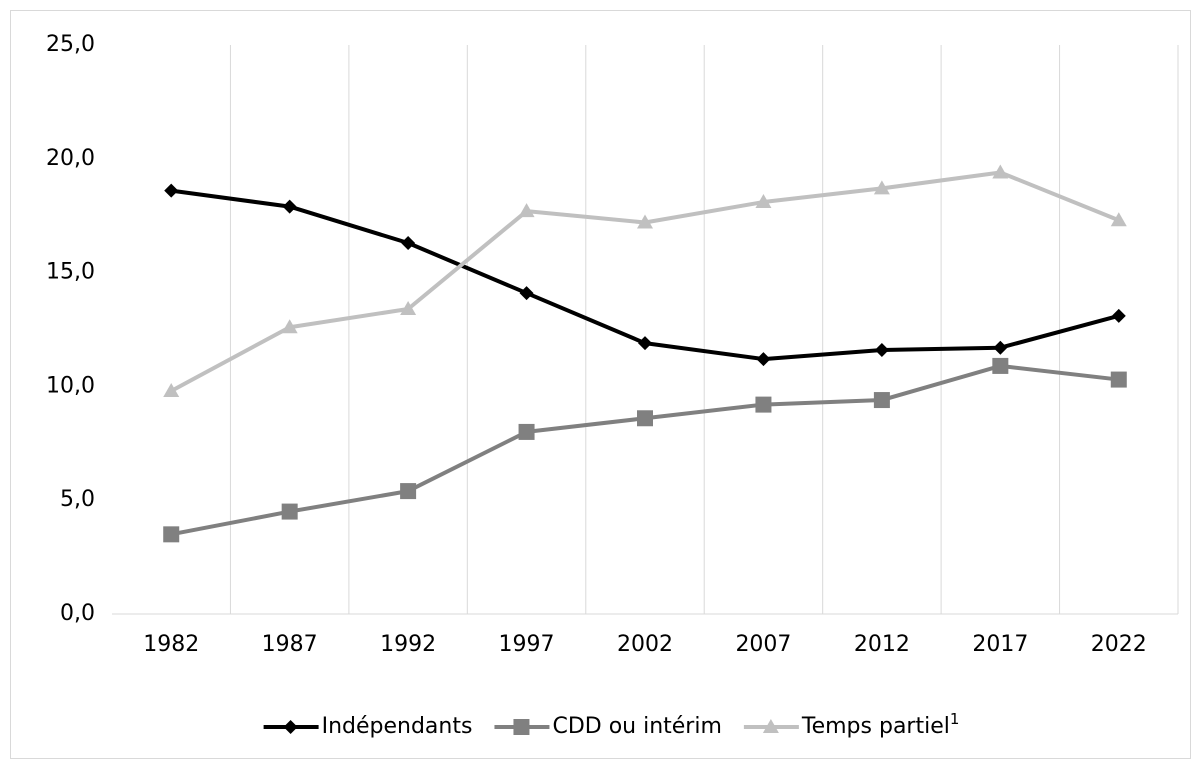 This screenshot has width=1203, height=769. What do you see at coordinates (70, 158) in the screenshot?
I see `y-tick-label: 20,0` at bounding box center [70, 158].